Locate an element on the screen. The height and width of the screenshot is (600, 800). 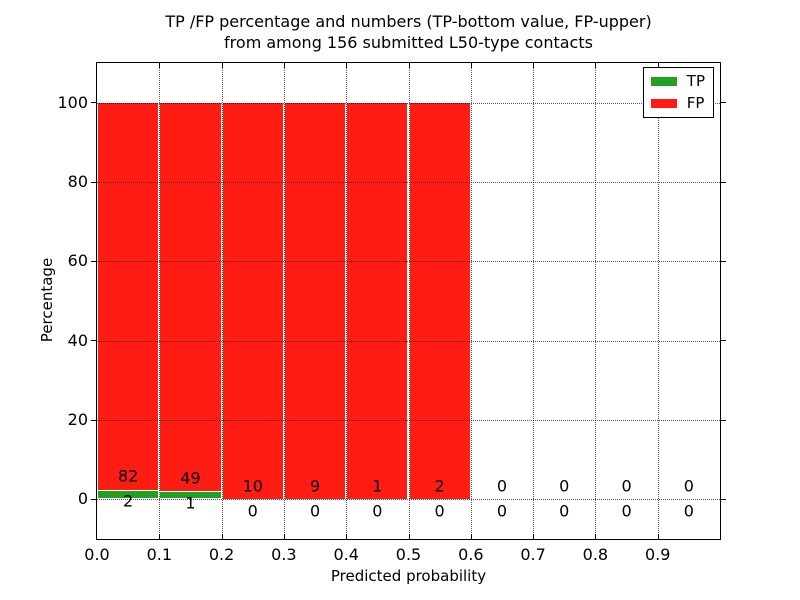
legend: TP FP is located at coordinates (678, 92).